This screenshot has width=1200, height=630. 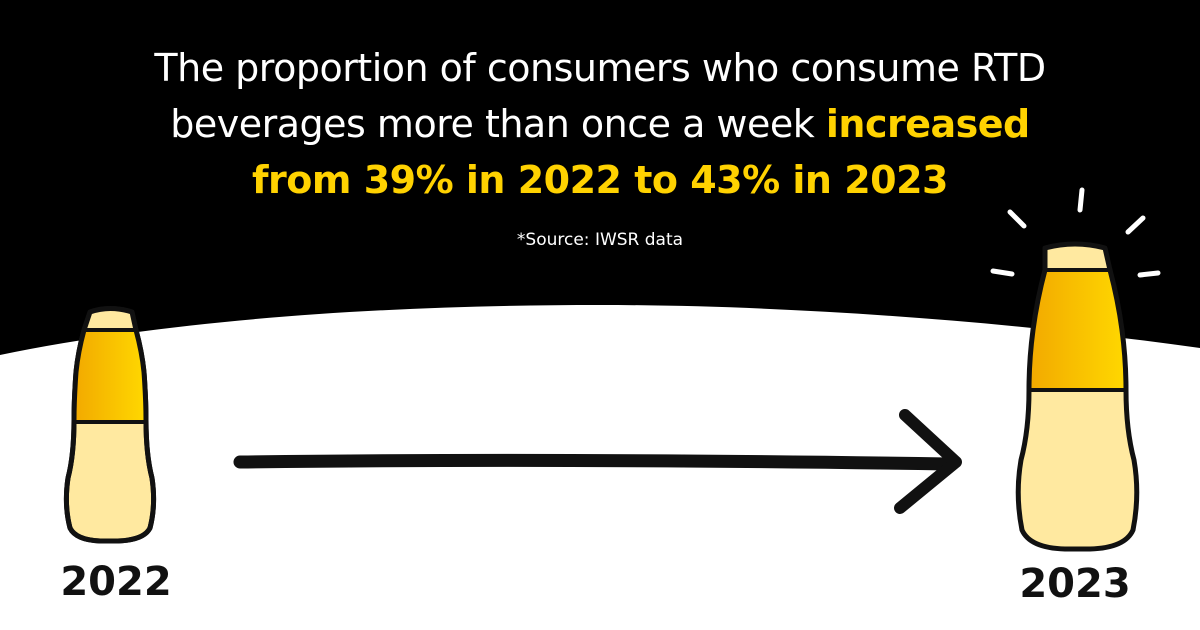 What do you see at coordinates (1077, 396) in the screenshot?
I see `bottle-icon-2023` at bounding box center [1077, 396].